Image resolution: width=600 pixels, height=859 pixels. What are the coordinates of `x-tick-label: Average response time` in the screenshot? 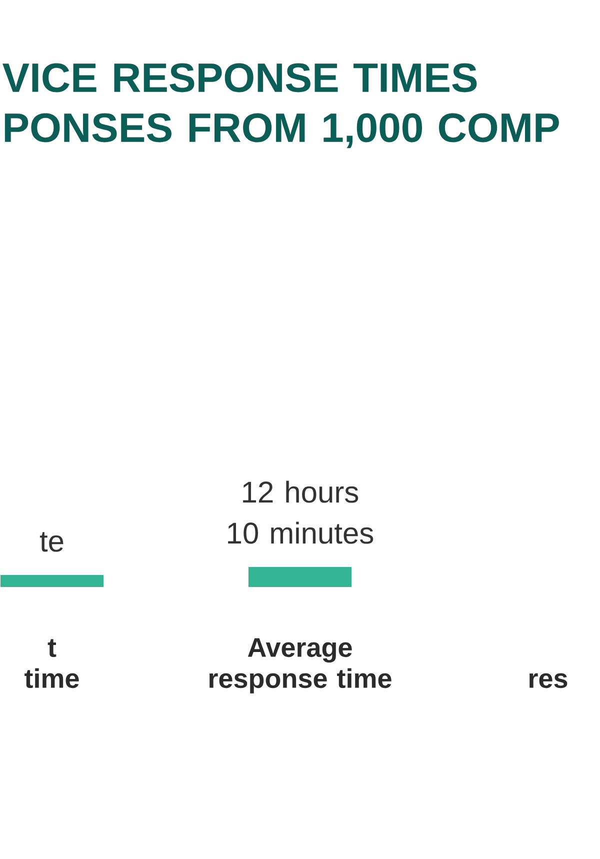 It's located at (301, 666).